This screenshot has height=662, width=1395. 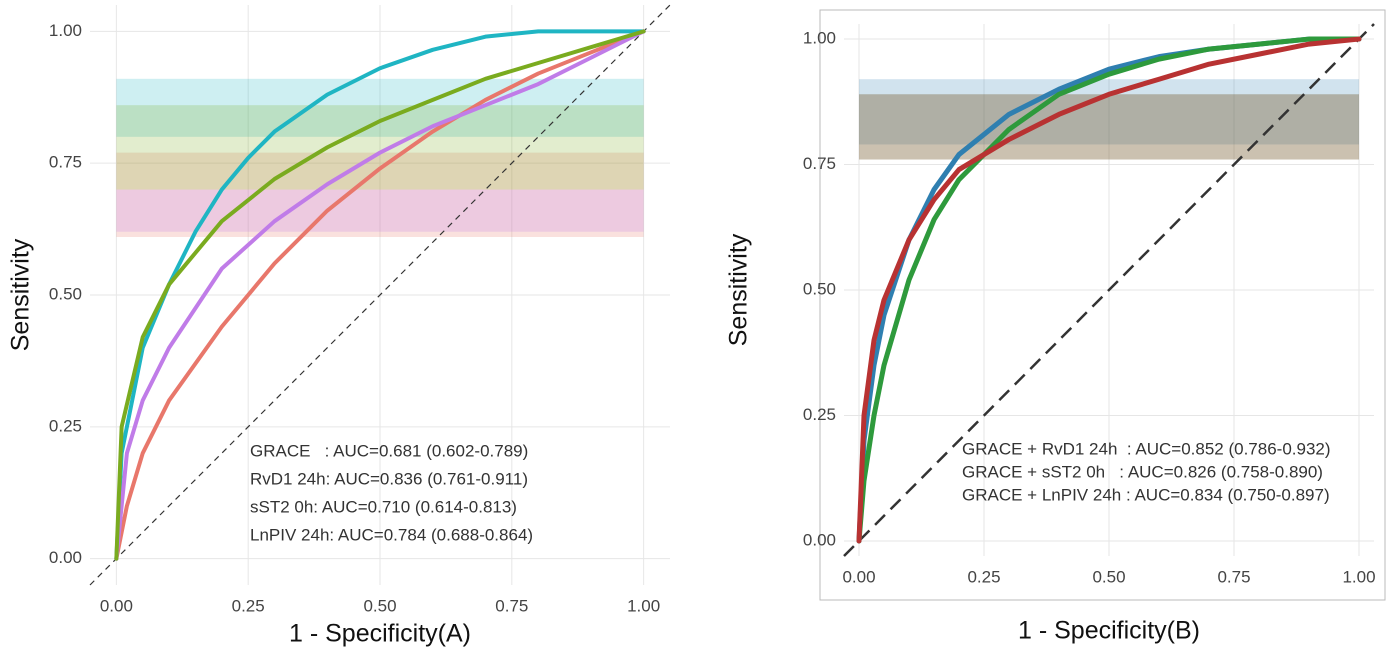 I want to click on legend-entry: sST2 0h: AUC=0.710 (0.614-0.813), so click(x=383, y=506).